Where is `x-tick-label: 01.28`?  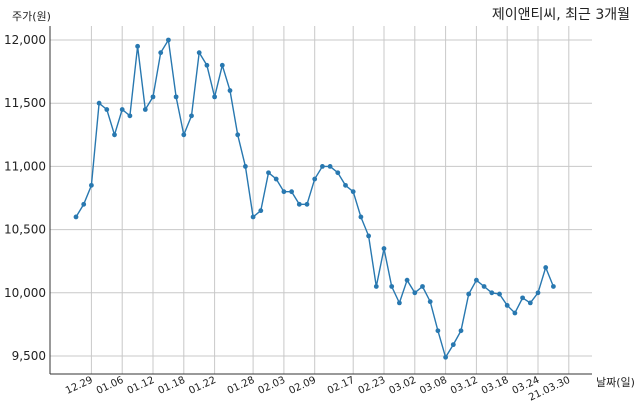
x-tick-label: 01.28 is located at coordinates (241, 386).